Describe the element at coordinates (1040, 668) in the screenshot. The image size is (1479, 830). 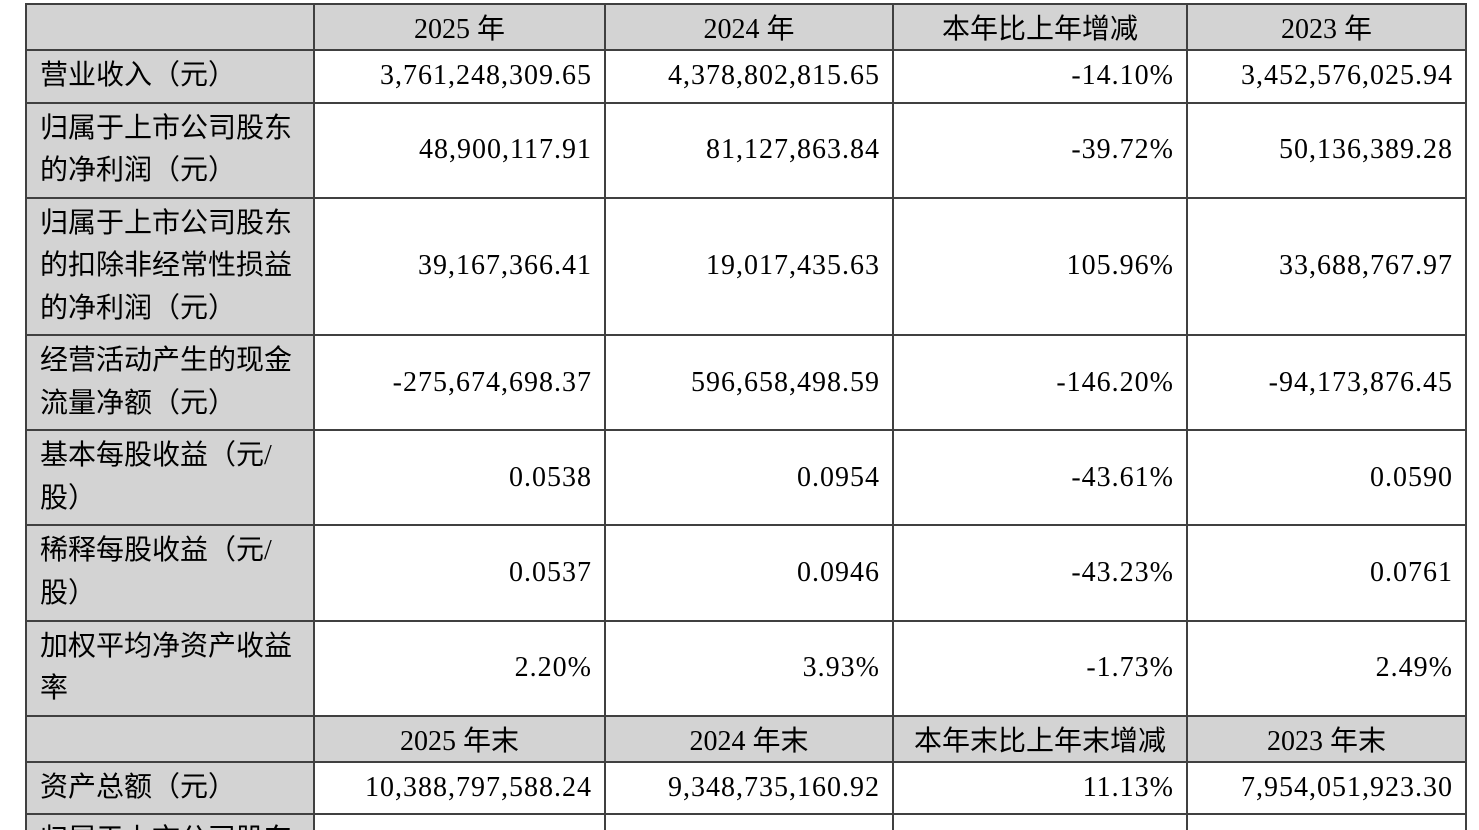
I see `cell-change: -1.73%` at that location.